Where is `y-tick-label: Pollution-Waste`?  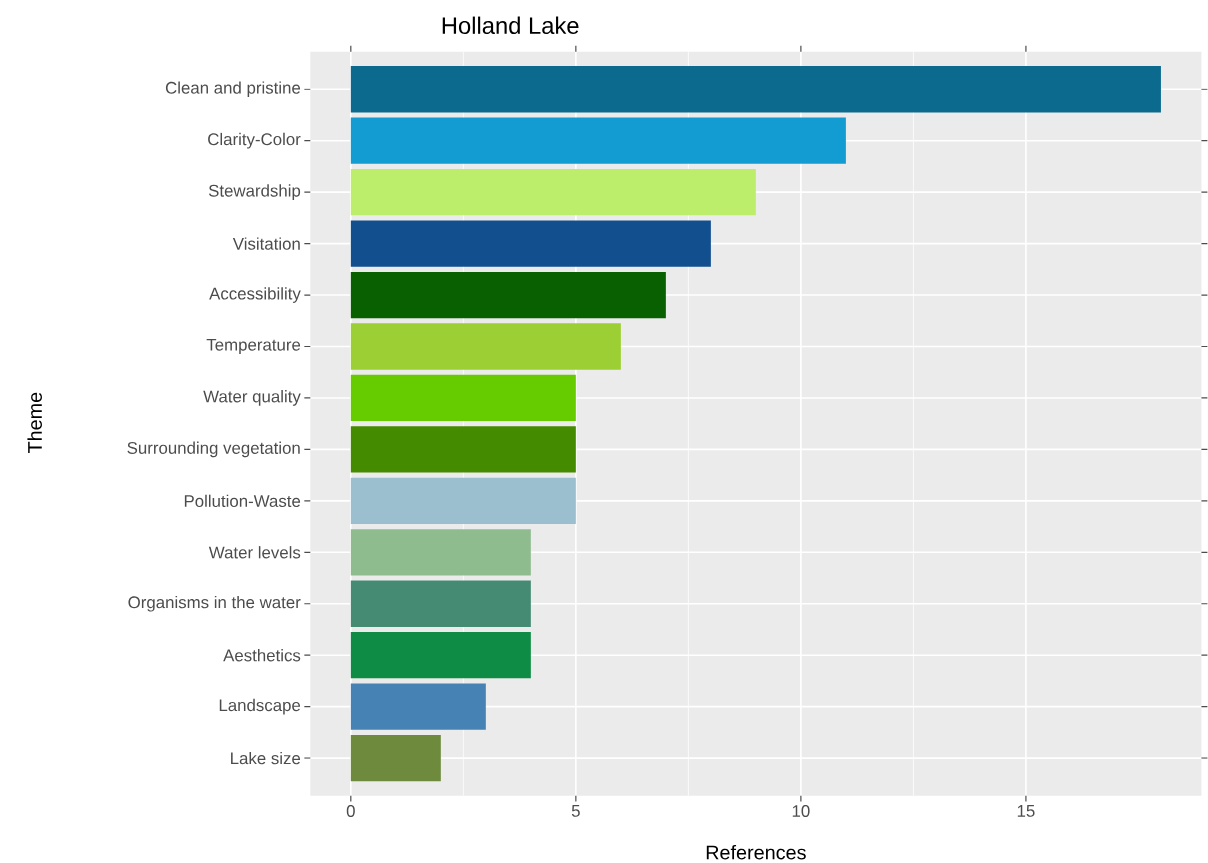
y-tick-label: Pollution-Waste is located at coordinates (242, 500).